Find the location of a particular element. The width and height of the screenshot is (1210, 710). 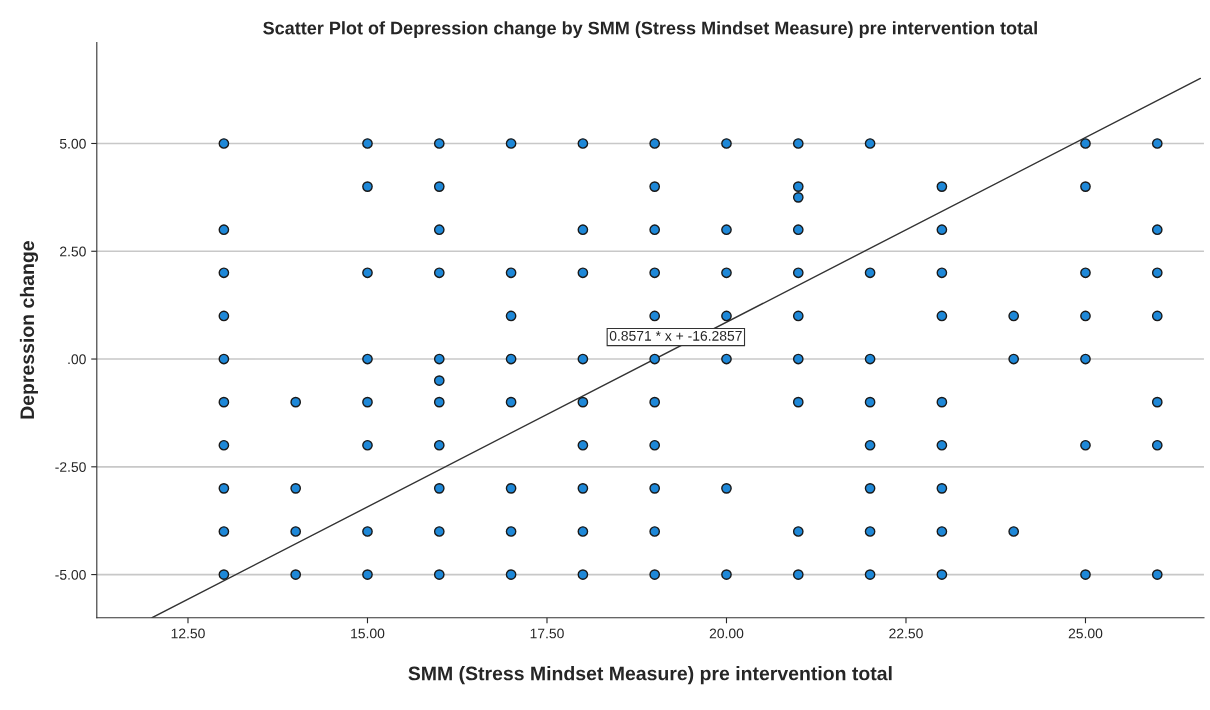

chart-title: Scatter Plot of Depression change by SMM (Stress Mindset Measure) pre intervention total is located at coordinates (650, 30).